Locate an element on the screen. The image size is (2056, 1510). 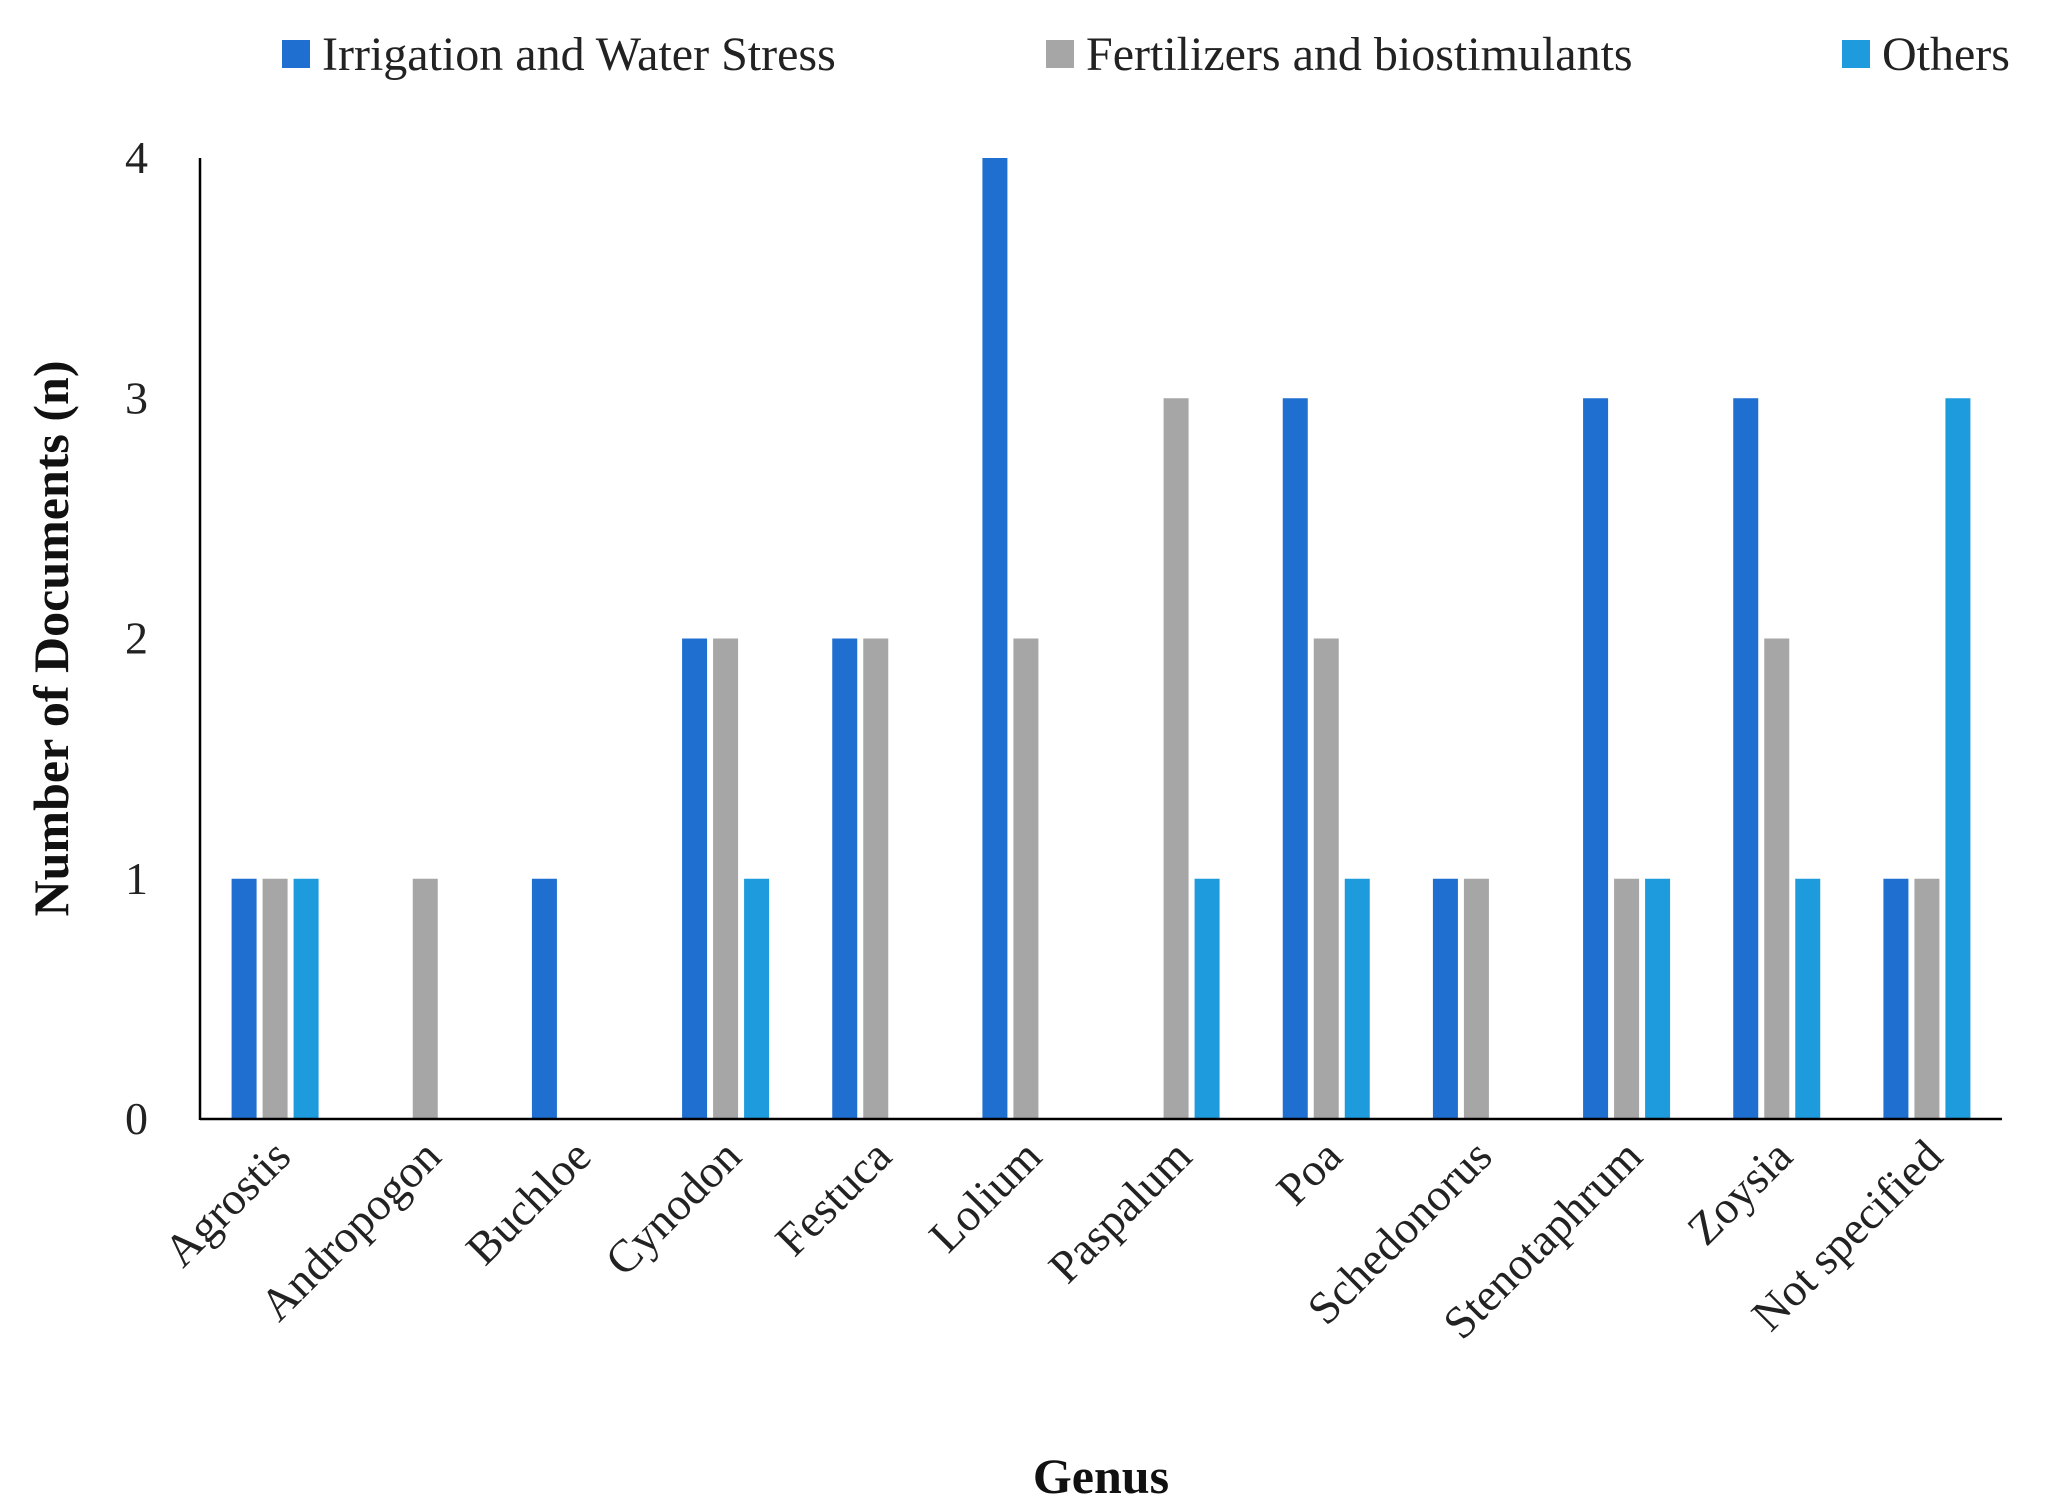
x-tick-label-agrostis: Agrostis is located at coordinates (227, 1203).